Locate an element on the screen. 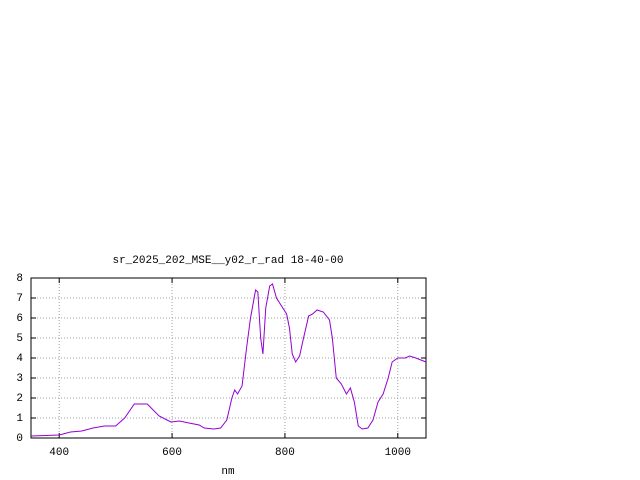  y-tick-label: 8 is located at coordinates (19, 279).